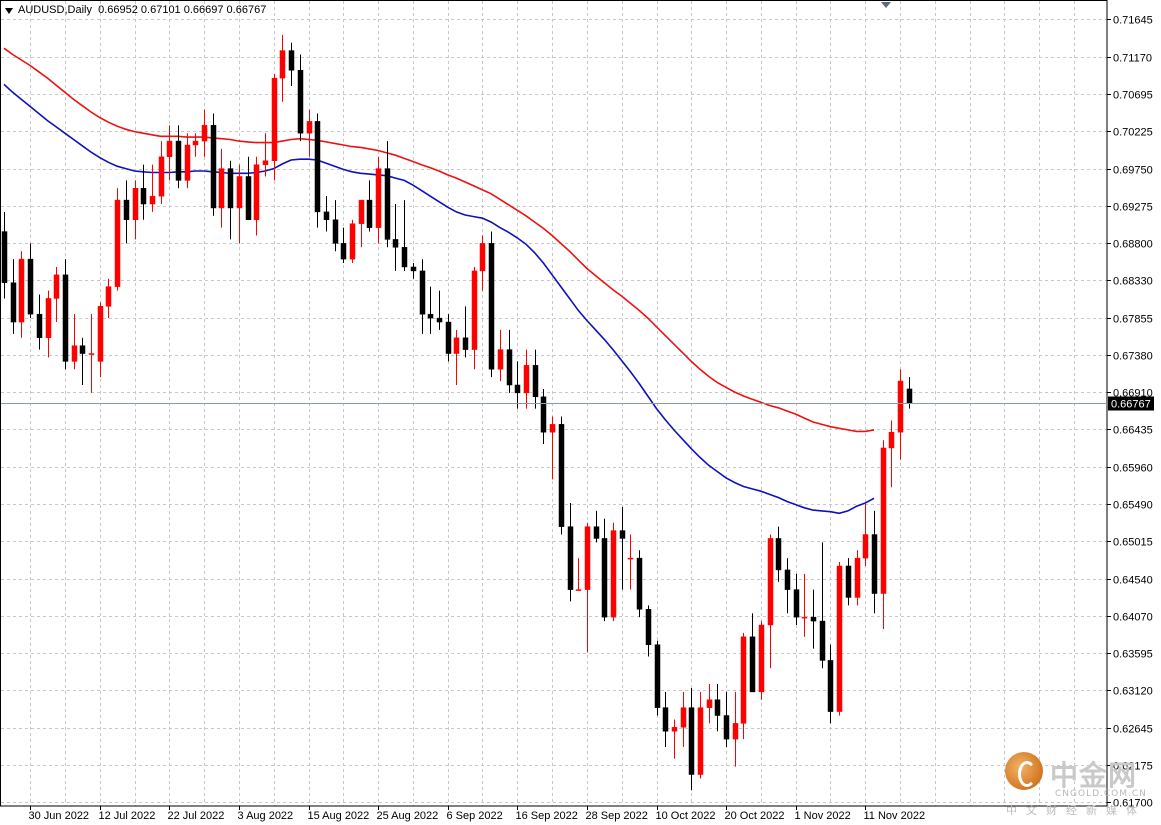 The image size is (1161, 825). I want to click on chart-menu-arrow-icon, so click(9, 11).